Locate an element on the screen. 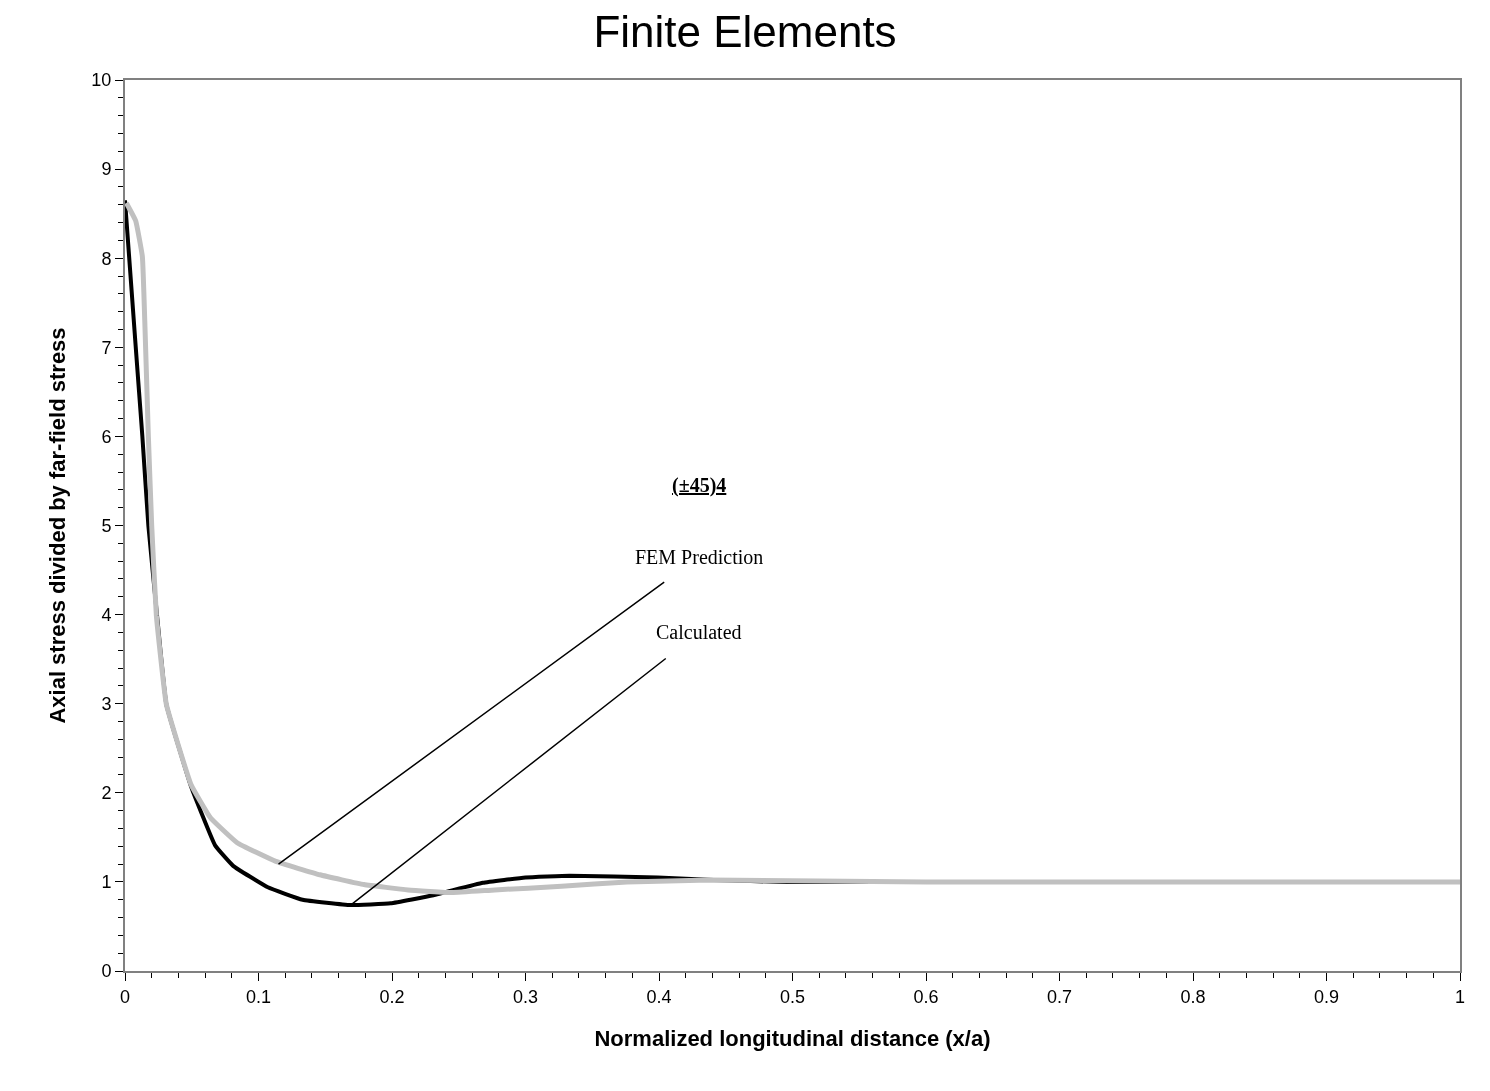  x-tick-label: 0.3 is located at coordinates (525, 996).